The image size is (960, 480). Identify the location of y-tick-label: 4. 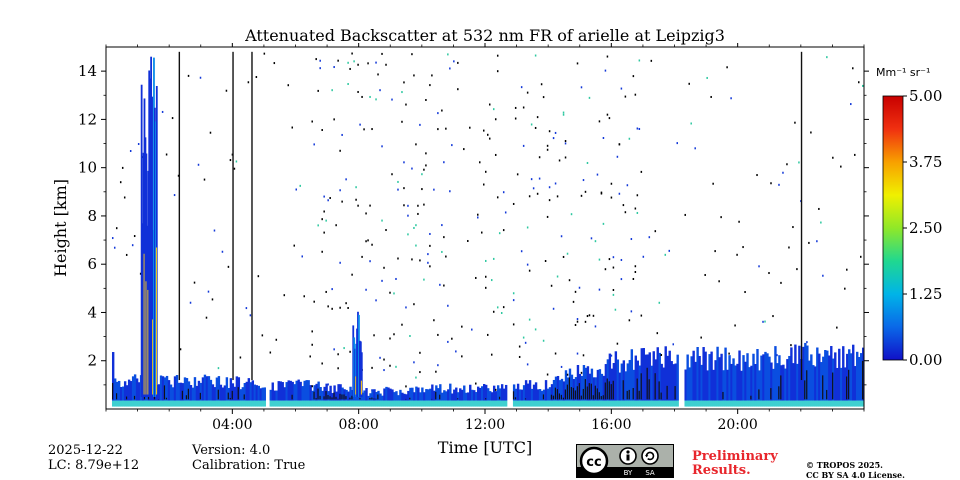
(92, 312).